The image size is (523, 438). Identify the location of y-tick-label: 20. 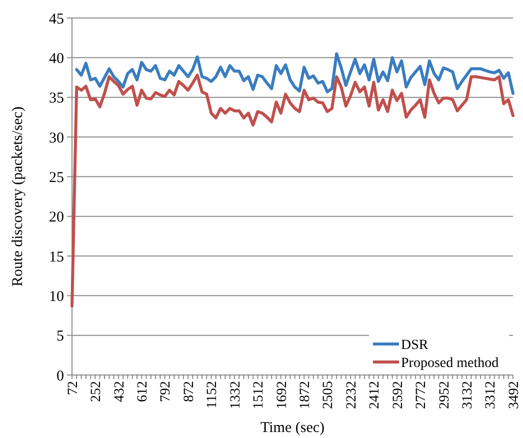
(56, 218).